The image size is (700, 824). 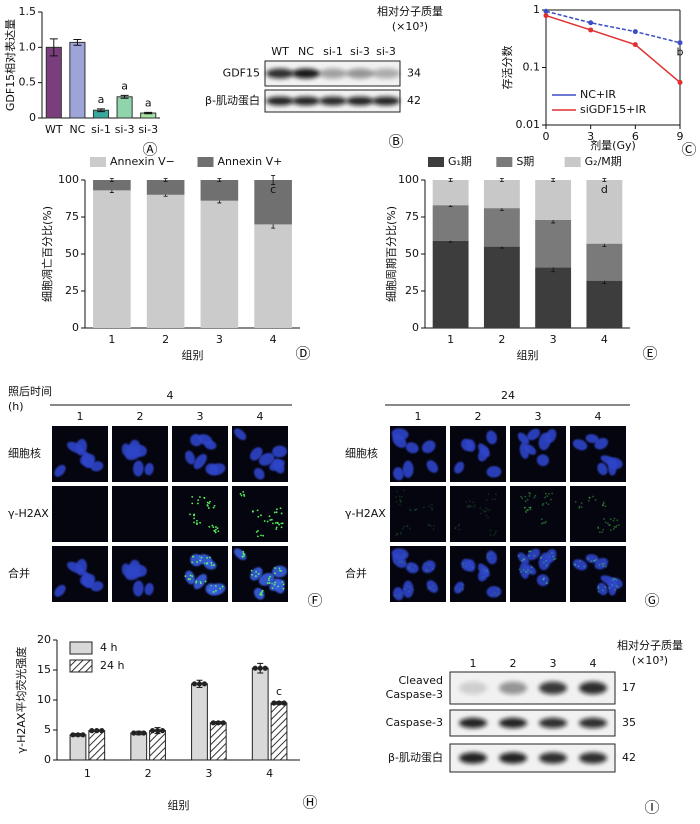 What do you see at coordinates (87, 773) in the screenshot?
I see `x-tick-label: 1` at bounding box center [87, 773].